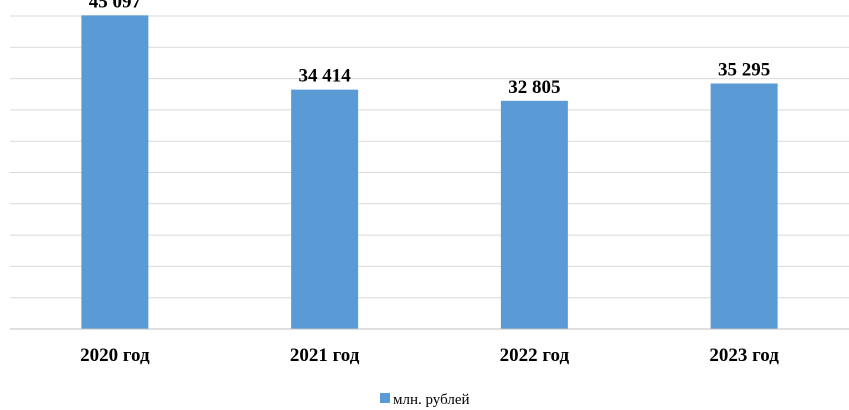 This screenshot has width=849, height=410. Describe the element at coordinates (325, 355) in the screenshot. I see `x-tick-label-2: 2021 год` at that location.